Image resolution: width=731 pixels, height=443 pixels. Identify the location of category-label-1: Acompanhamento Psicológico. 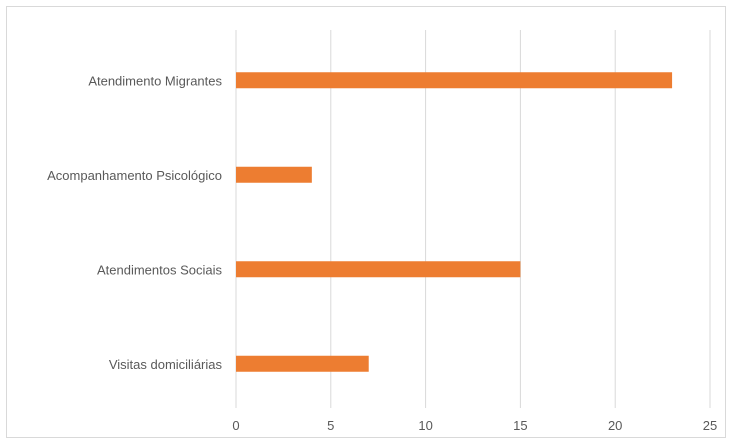
(134, 175).